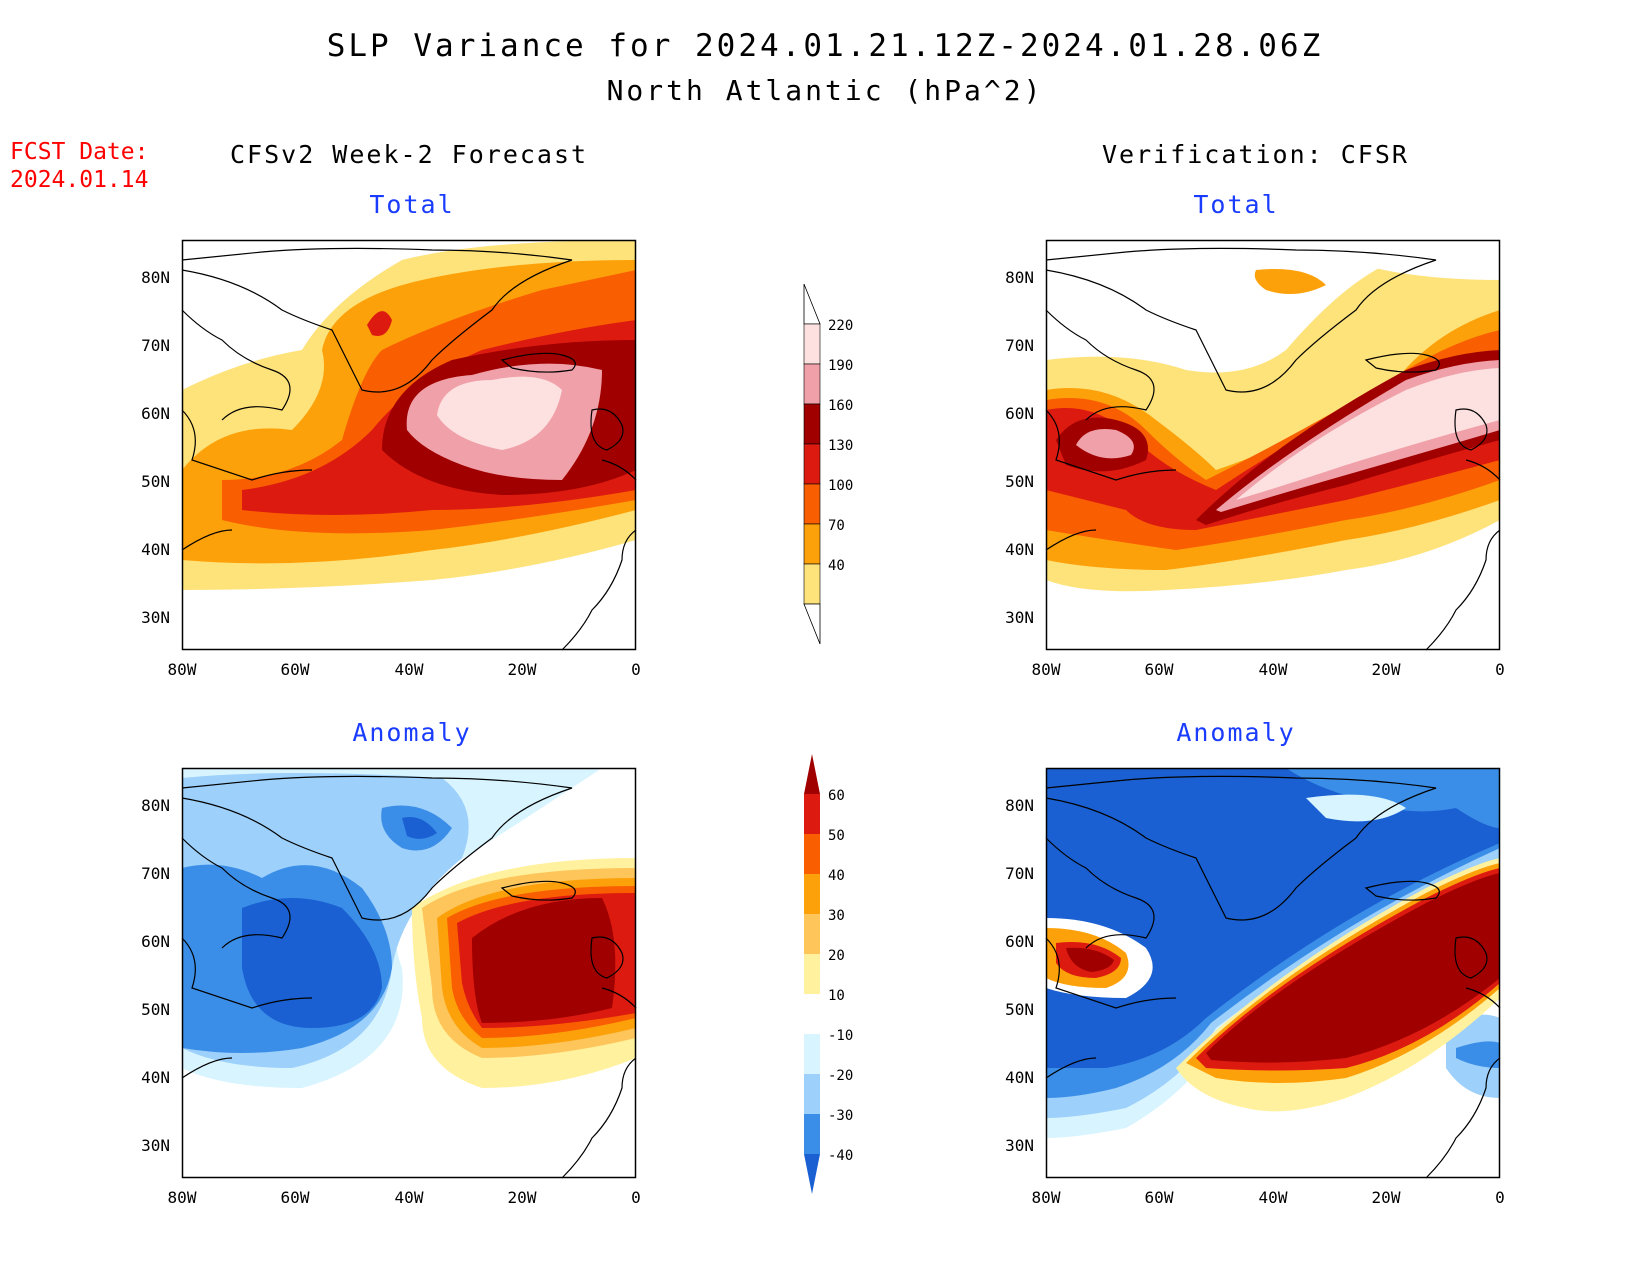 This screenshot has height=1275, width=1650. Describe the element at coordinates (1273, 445) in the screenshot. I see `map-verification-total` at that location.